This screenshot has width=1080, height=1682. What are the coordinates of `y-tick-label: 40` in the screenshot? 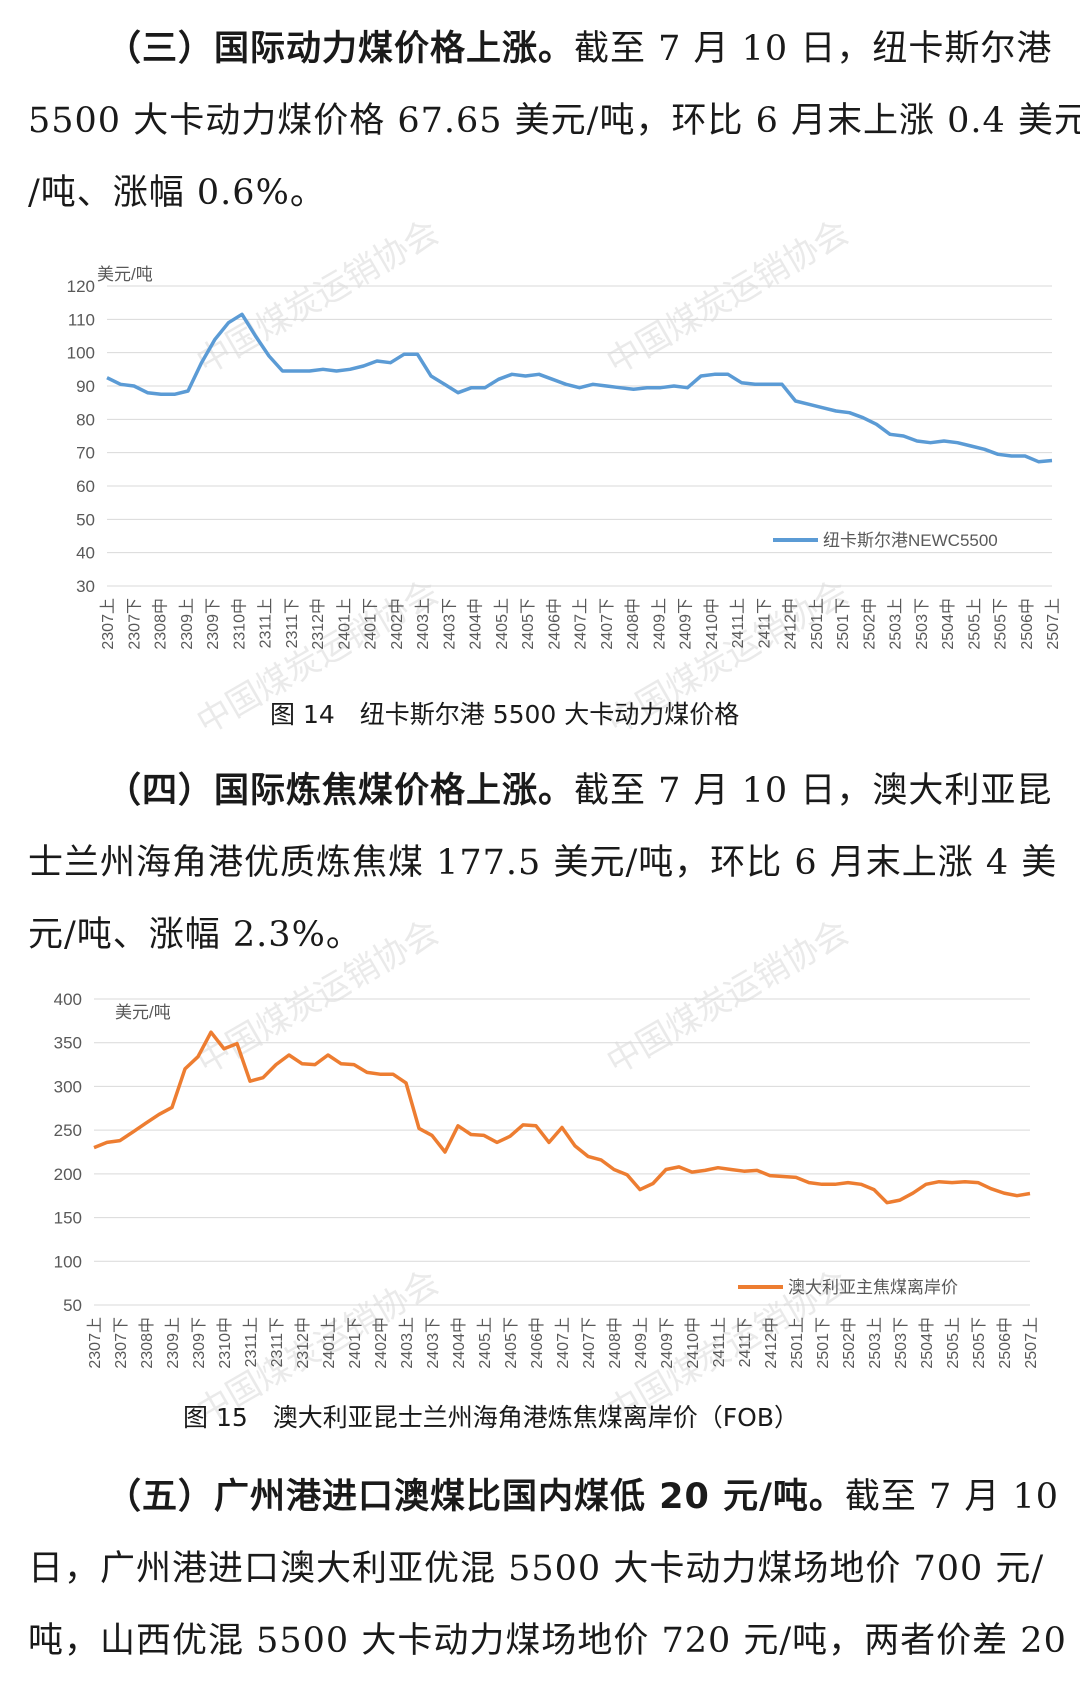 It's located at (85, 553).